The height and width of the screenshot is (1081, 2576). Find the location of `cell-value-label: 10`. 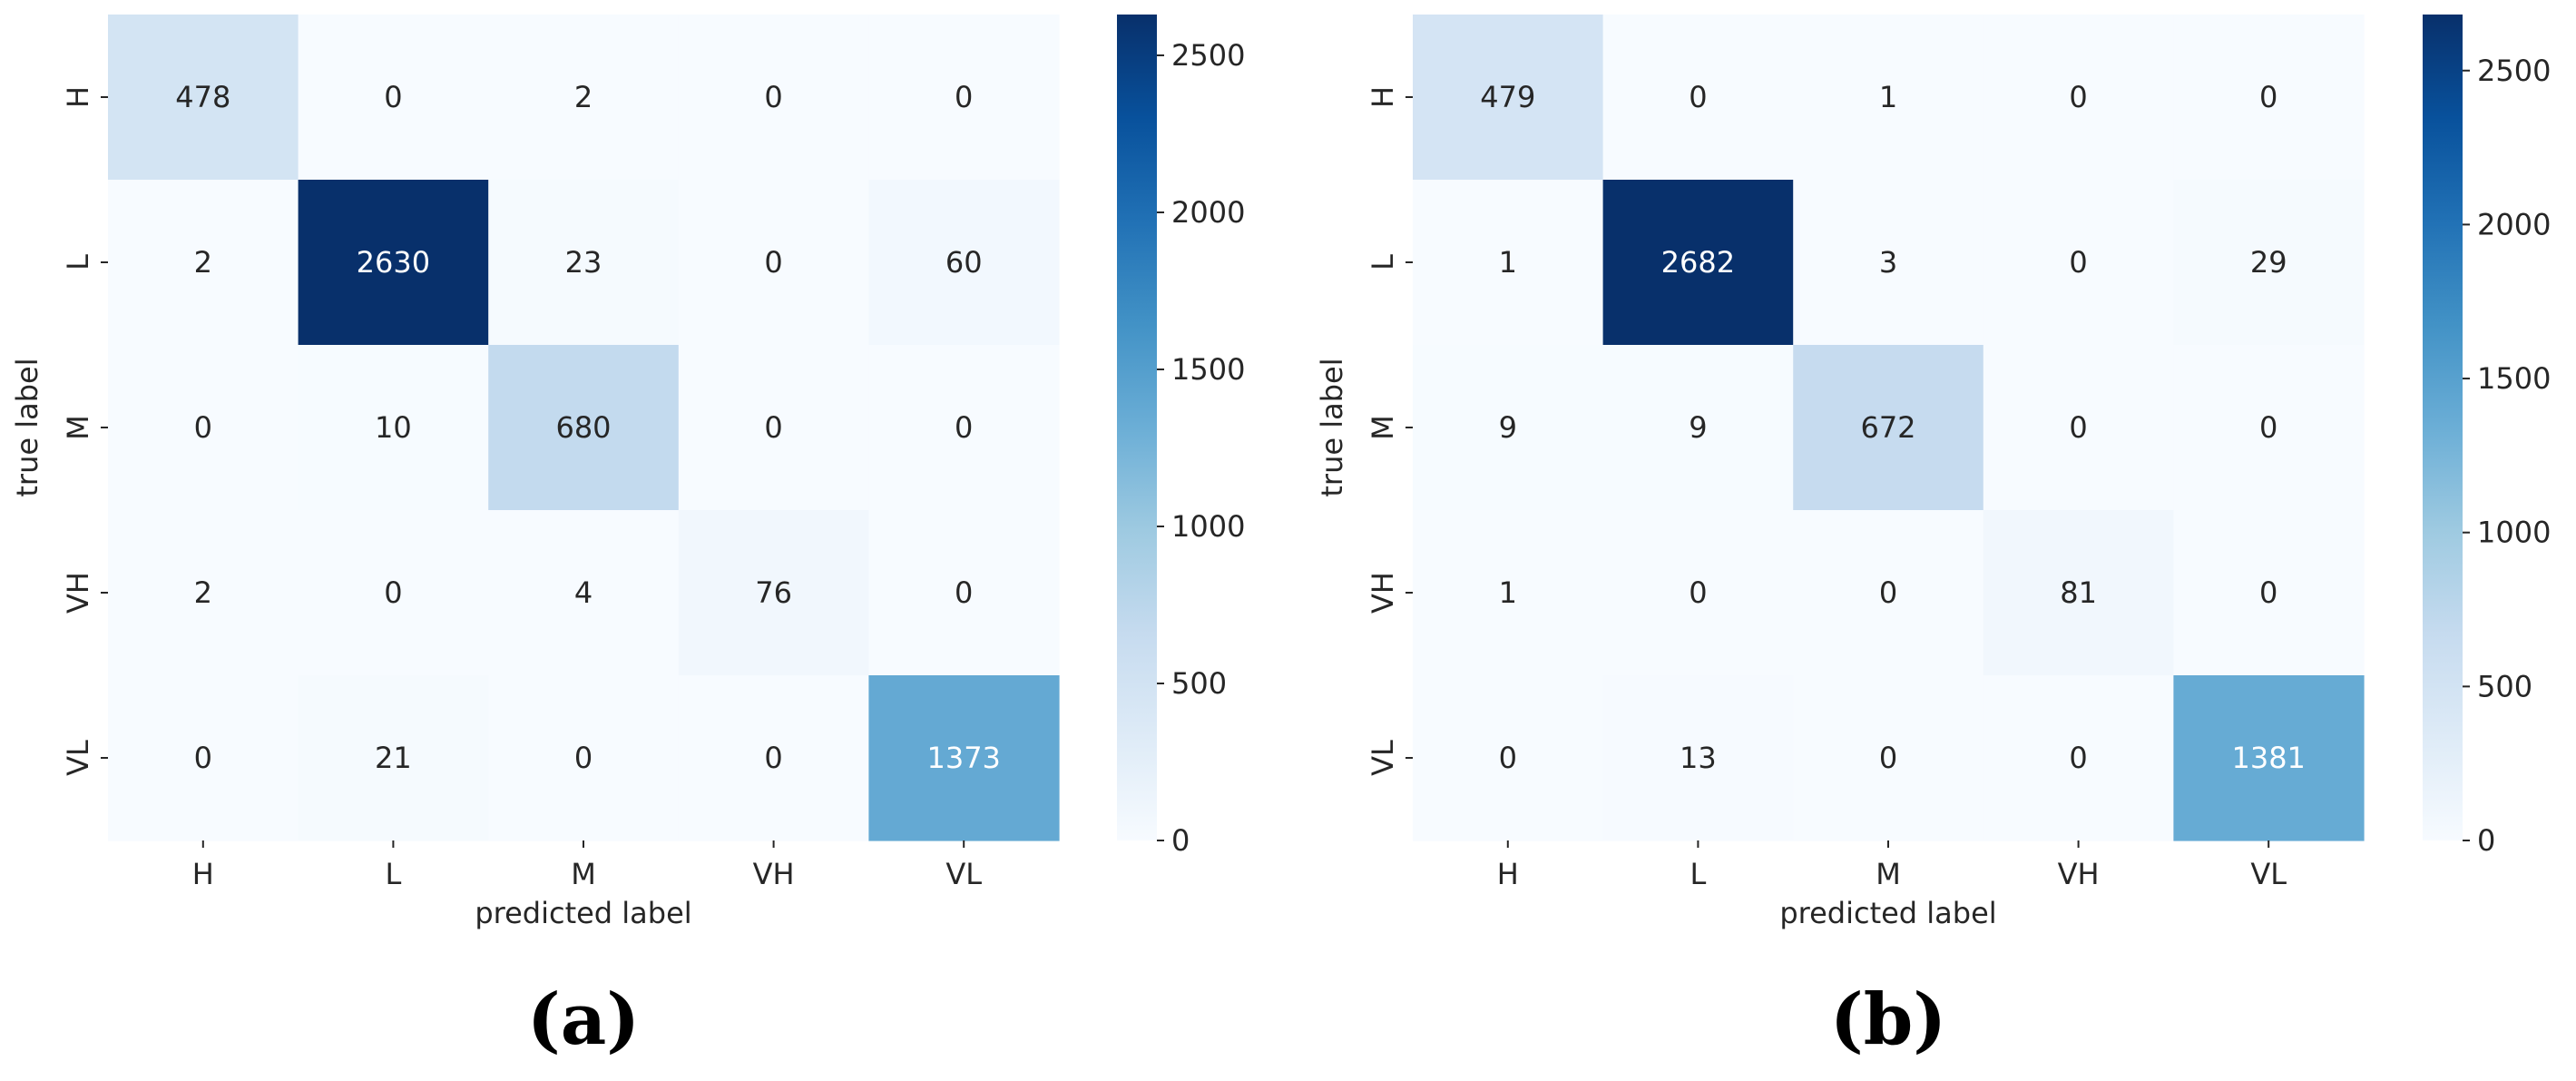

cell-value-label: 10 is located at coordinates (393, 427).